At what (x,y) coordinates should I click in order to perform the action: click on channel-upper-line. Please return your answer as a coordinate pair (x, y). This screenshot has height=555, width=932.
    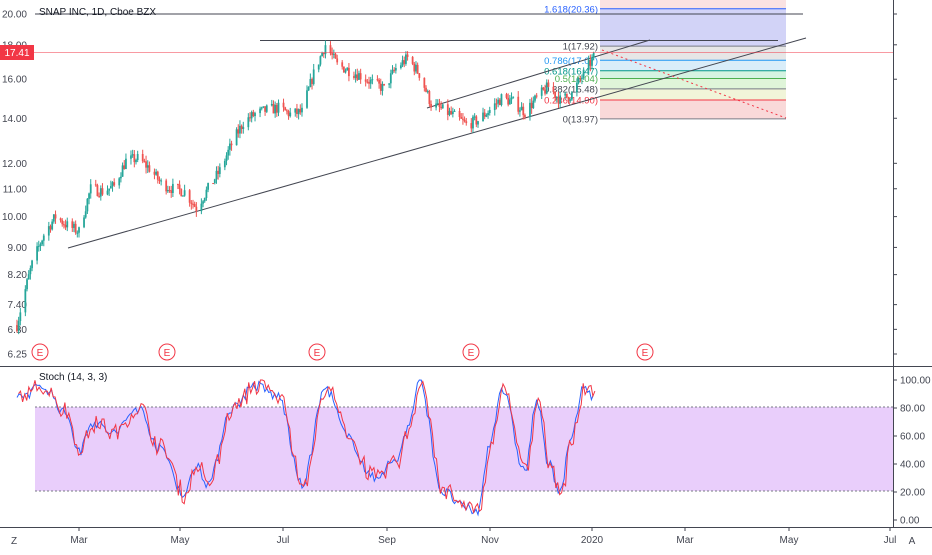
    Looking at the image, I should click on (538, 74).